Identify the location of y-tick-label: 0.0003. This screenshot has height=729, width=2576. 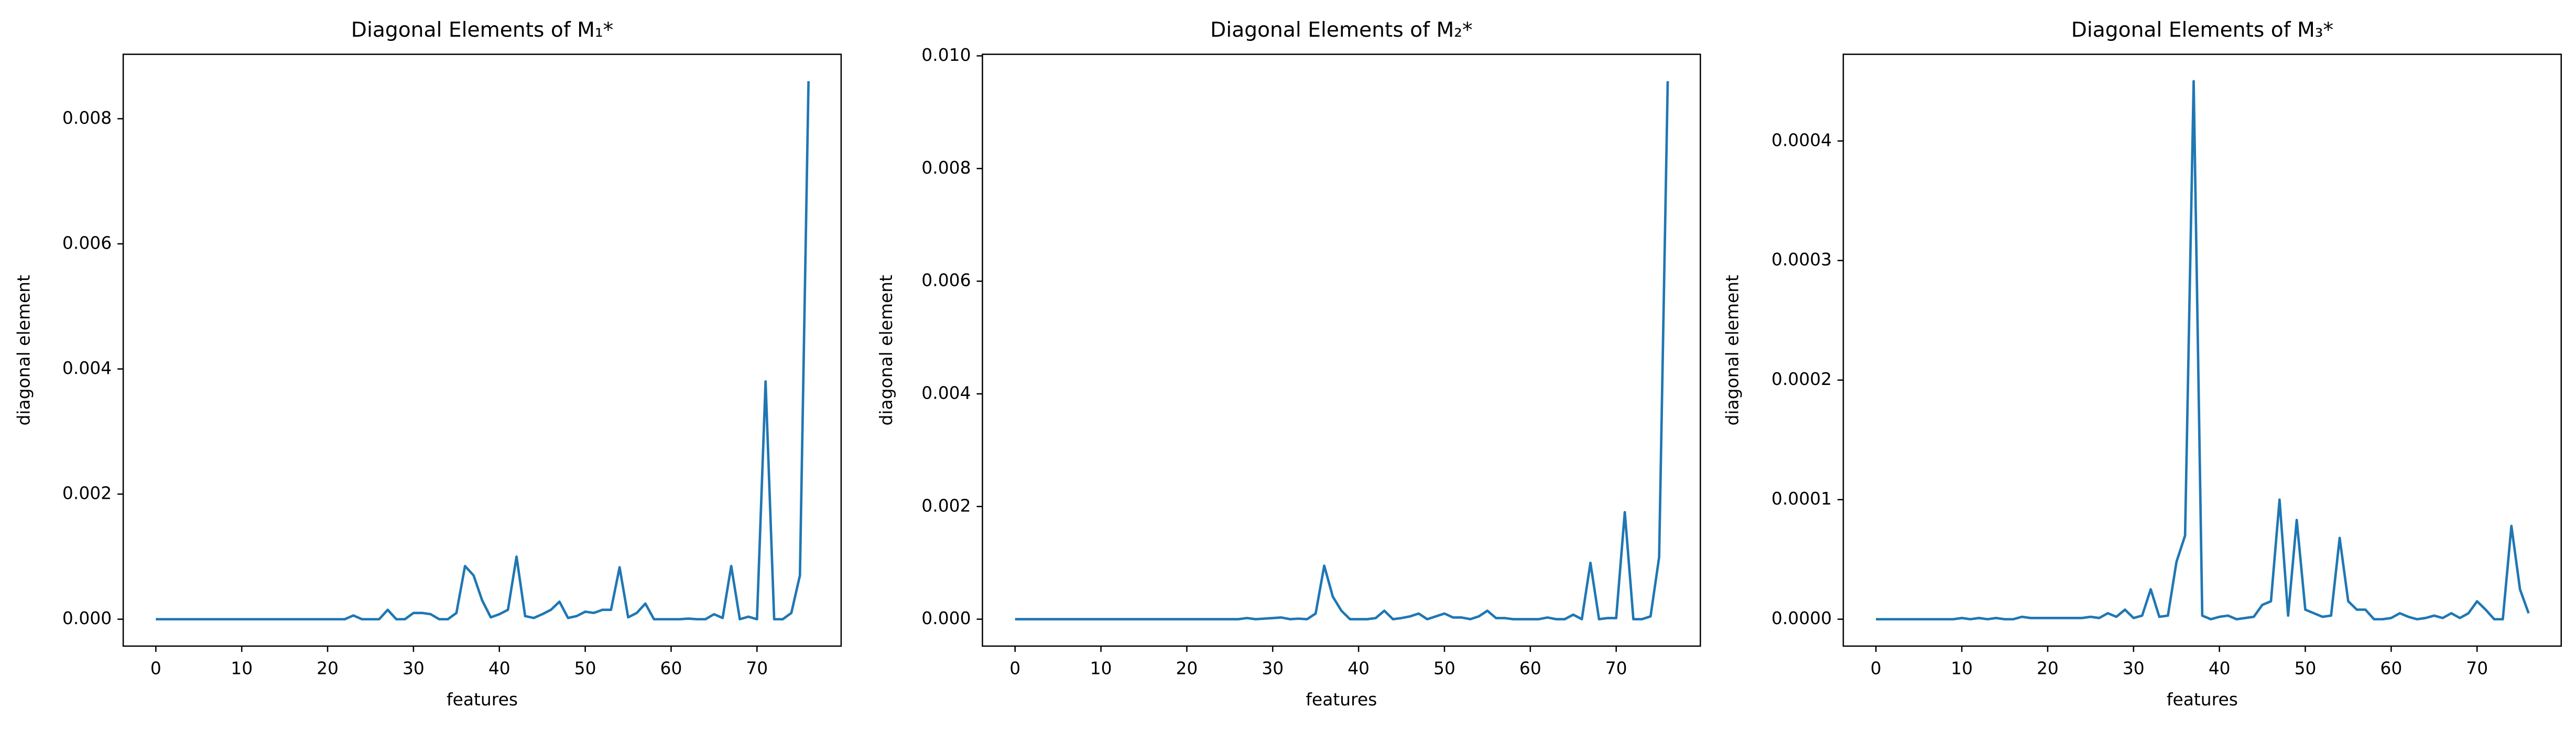
(1801, 259).